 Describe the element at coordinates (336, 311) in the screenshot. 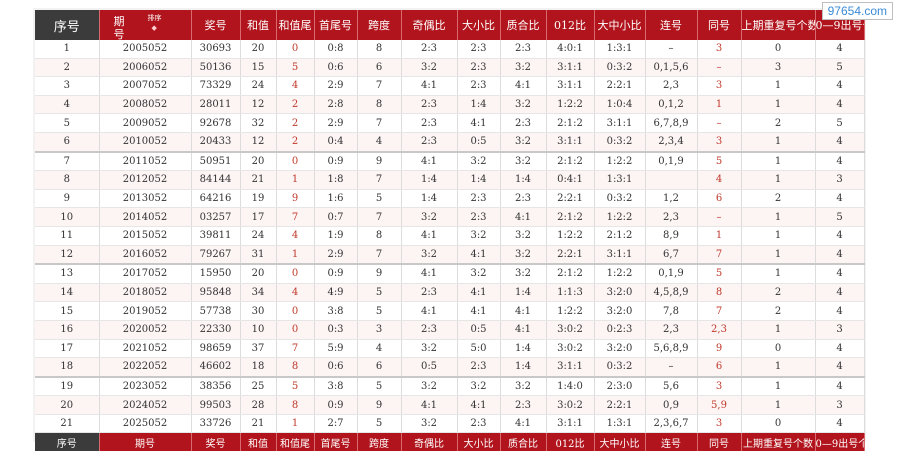

I see `cell-first-last: 3:8` at that location.